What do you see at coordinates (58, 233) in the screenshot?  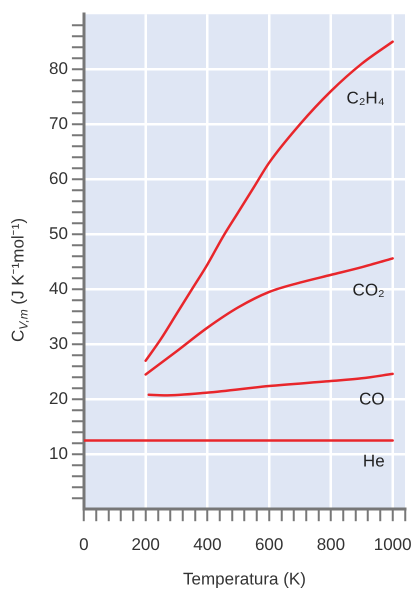 I see `y-tick-label: 50` at bounding box center [58, 233].